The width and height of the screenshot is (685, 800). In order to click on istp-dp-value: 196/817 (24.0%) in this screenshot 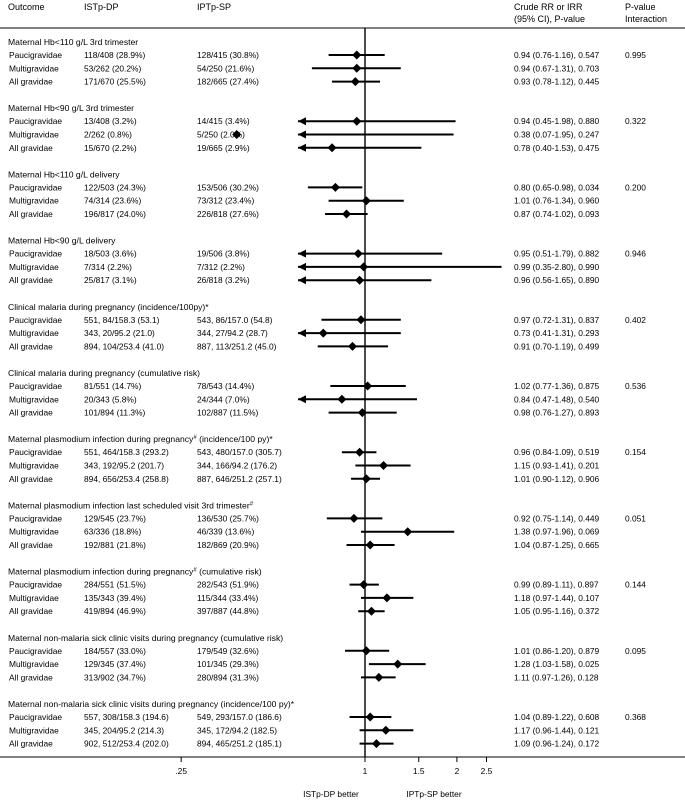, I will do `click(115, 214)`.